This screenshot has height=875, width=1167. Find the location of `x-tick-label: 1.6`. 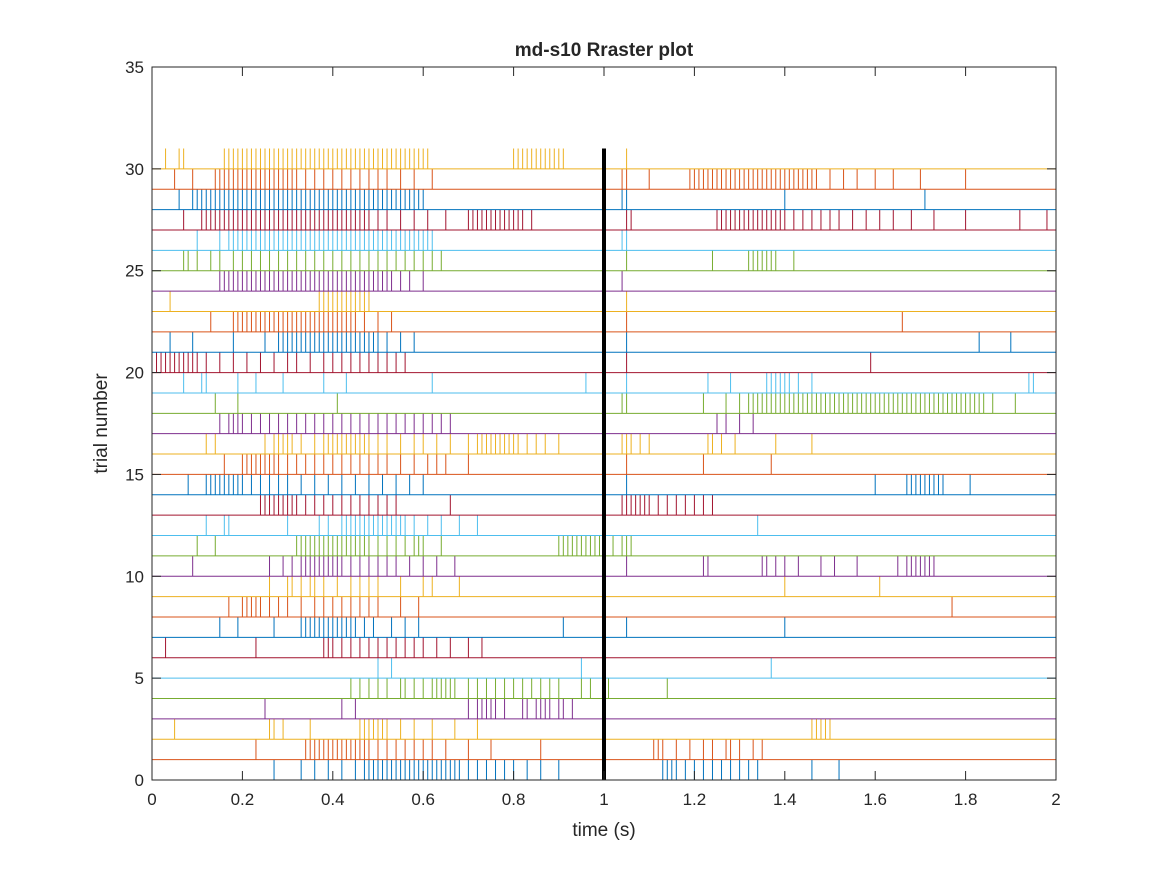

x-tick-label: 1.6 is located at coordinates (875, 799).